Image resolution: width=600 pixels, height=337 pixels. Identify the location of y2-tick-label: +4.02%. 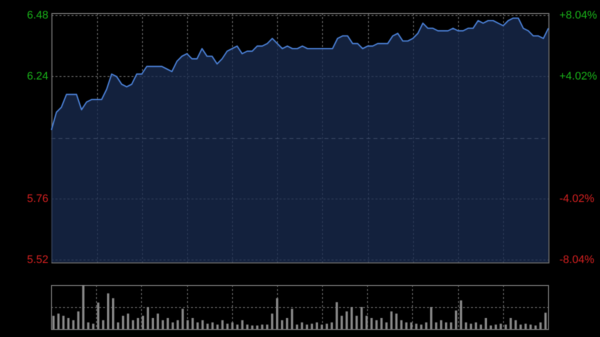
(578, 76).